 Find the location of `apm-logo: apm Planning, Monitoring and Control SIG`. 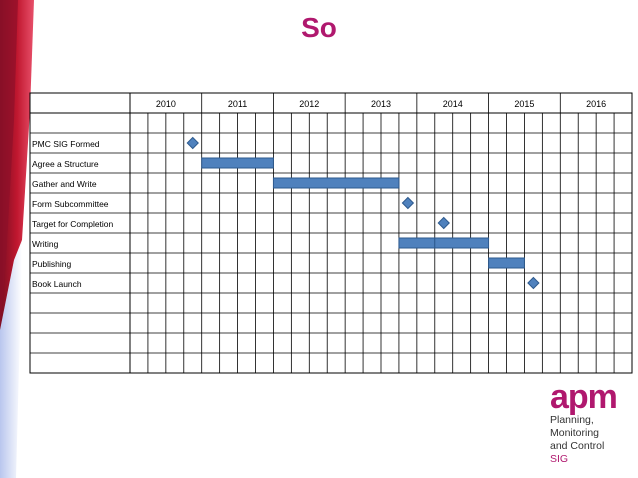

apm-logo: apm Planning, Monitoring and Control SIG is located at coordinates (590, 423).